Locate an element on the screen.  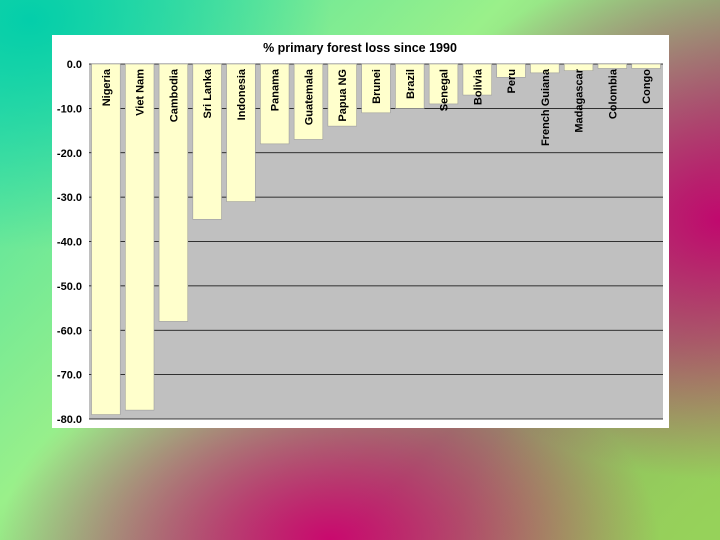
bar-bolivia is located at coordinates (477, 79).